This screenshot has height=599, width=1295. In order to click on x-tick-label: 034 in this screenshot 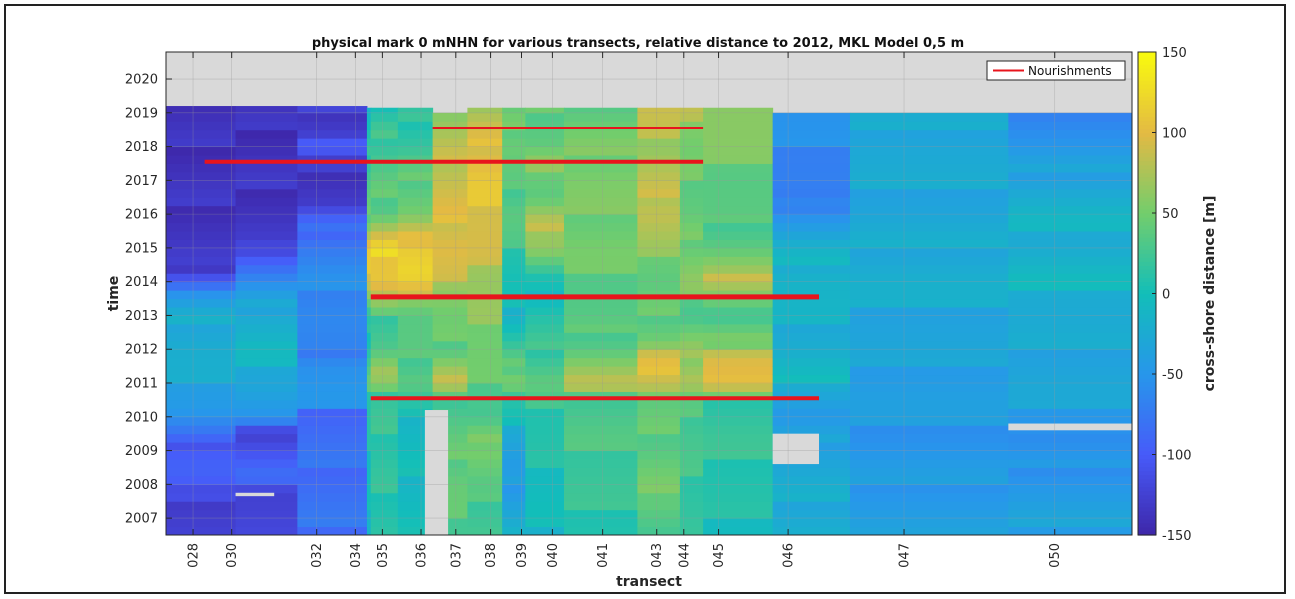, I will do `click(356, 555)`.